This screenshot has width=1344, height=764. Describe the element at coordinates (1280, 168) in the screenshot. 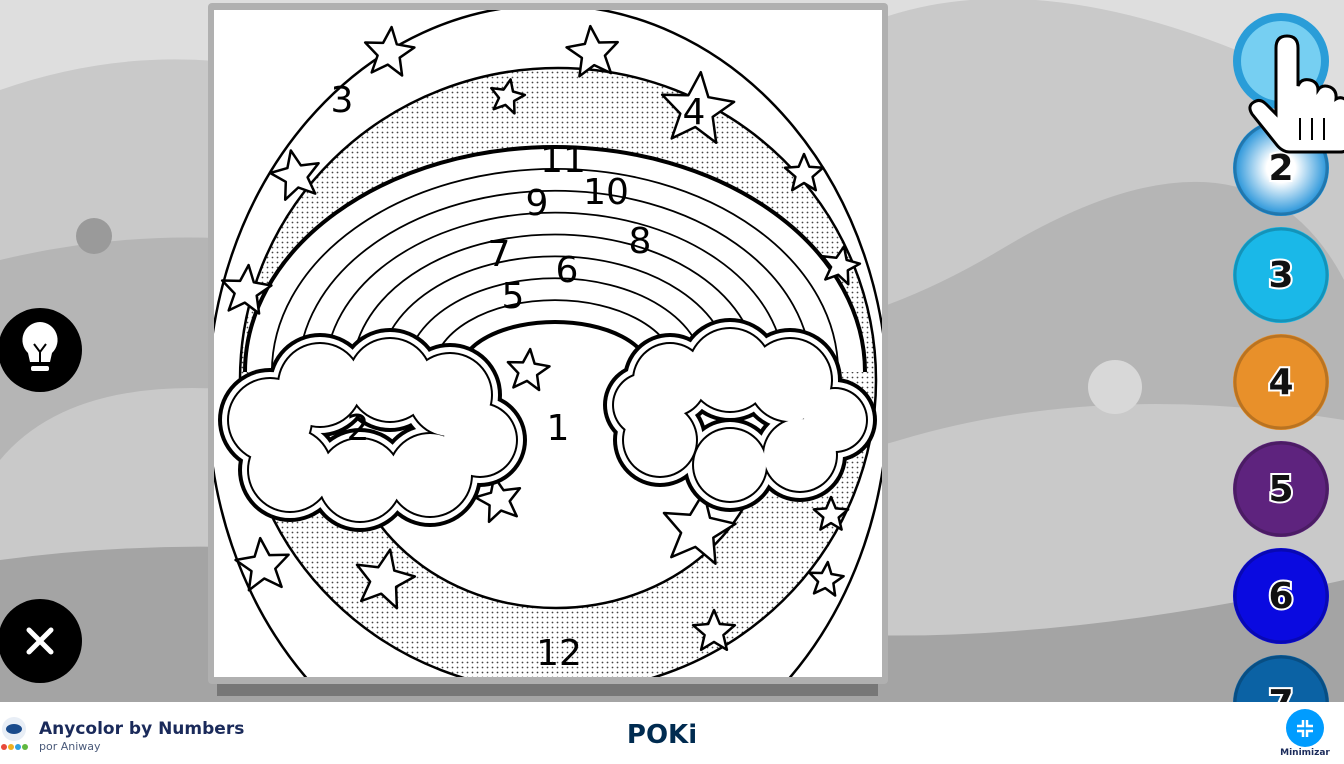

I see `palette-number: 2` at that location.